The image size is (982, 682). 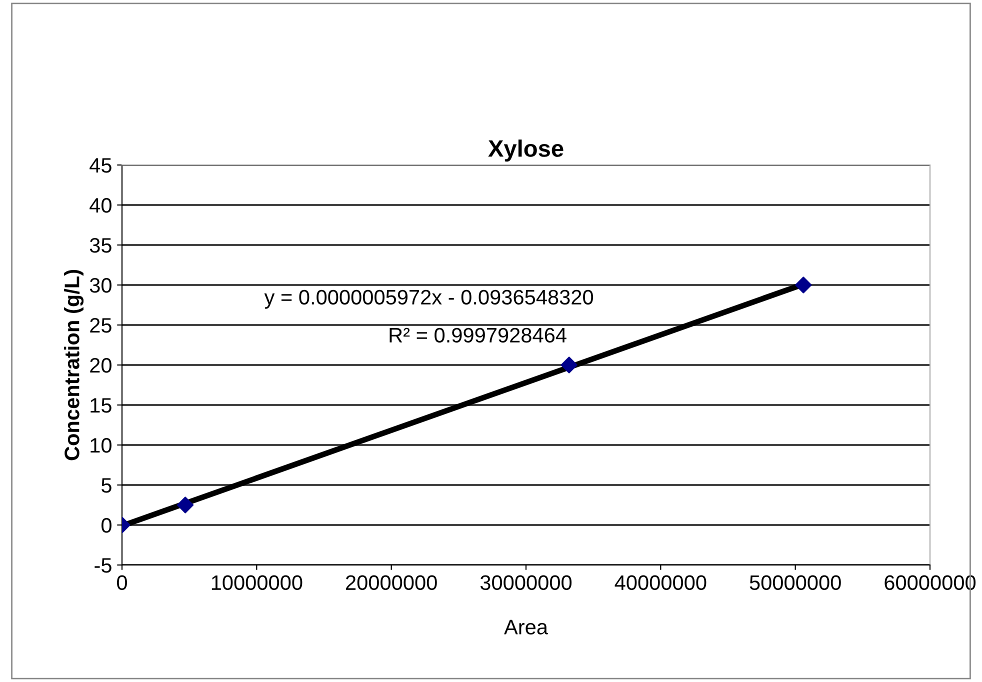 What do you see at coordinates (101, 445) in the screenshot?
I see `y-tick-label: 10` at bounding box center [101, 445].